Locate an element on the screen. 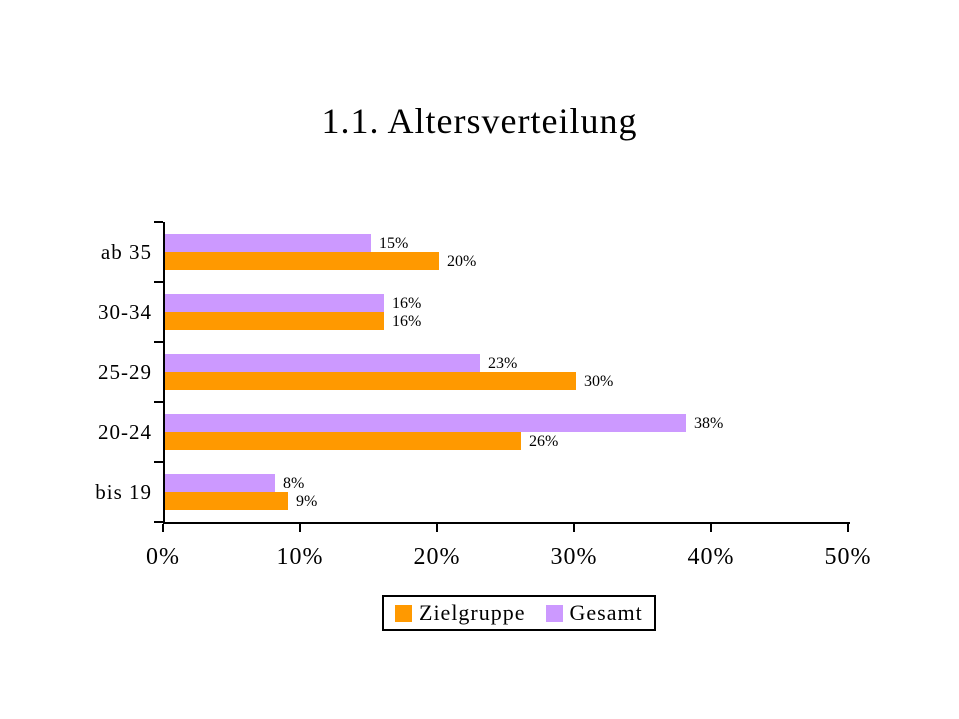 The image size is (959, 719). bar-value-label: 26% is located at coordinates (544, 441).